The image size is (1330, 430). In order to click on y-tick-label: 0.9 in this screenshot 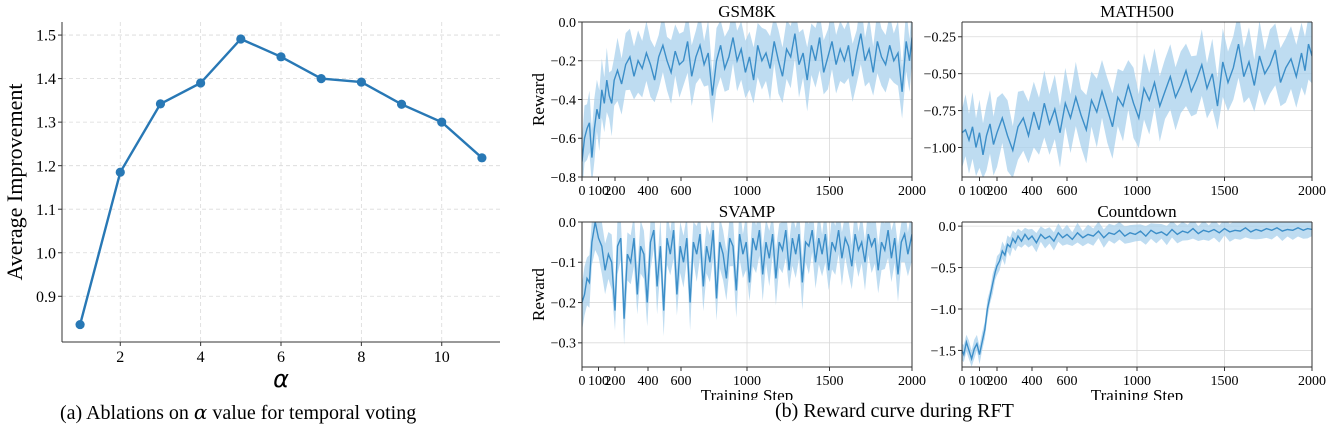, I will do `click(46, 297)`.